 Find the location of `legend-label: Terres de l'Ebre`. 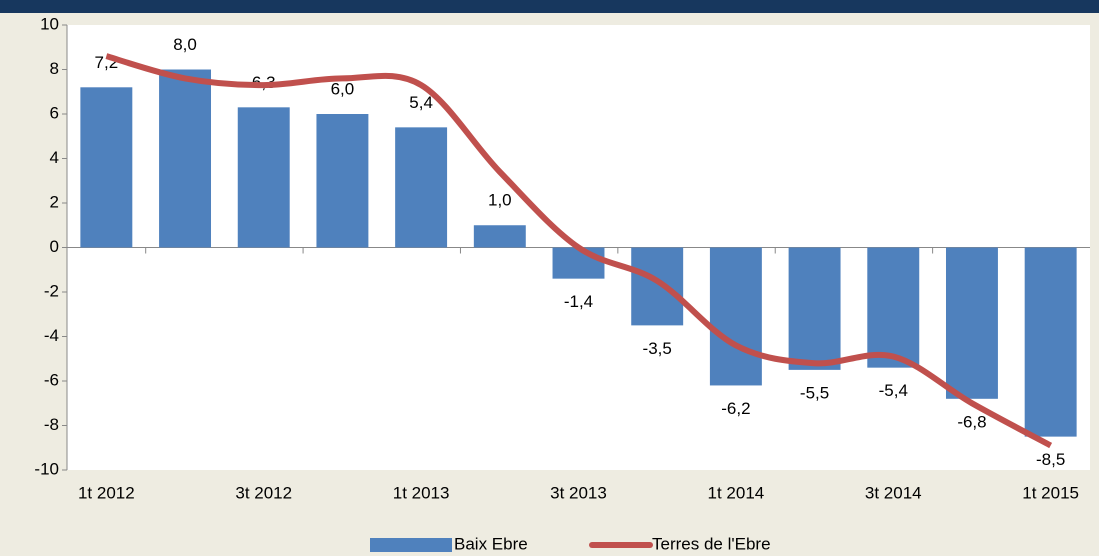

legend-label: Terres de l'Ebre is located at coordinates (711, 543).